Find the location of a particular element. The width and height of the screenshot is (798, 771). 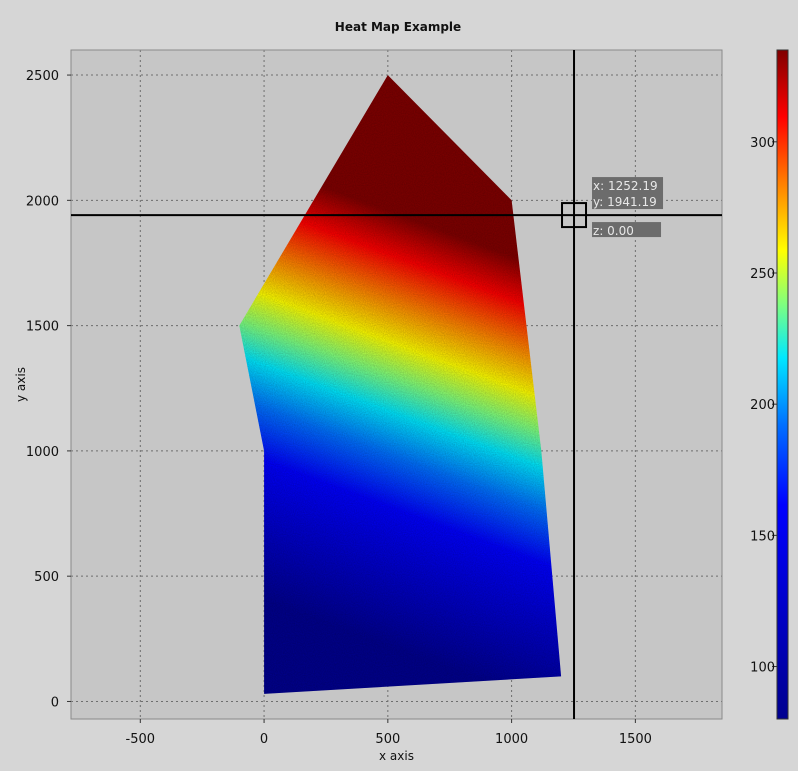

x-tick-label: 0 is located at coordinates (264, 739).